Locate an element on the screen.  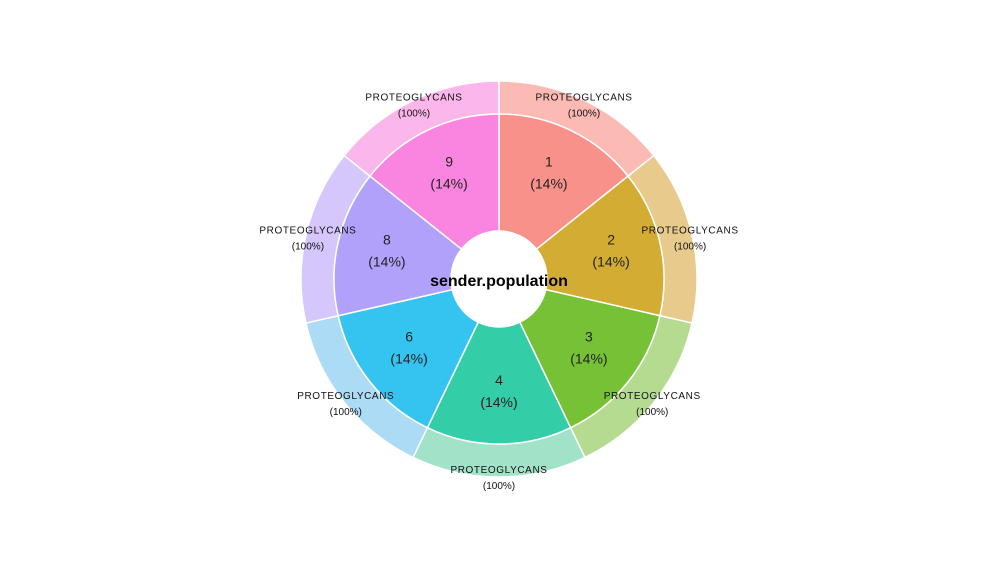
inner-slice-label: 2 is located at coordinates (611, 239).